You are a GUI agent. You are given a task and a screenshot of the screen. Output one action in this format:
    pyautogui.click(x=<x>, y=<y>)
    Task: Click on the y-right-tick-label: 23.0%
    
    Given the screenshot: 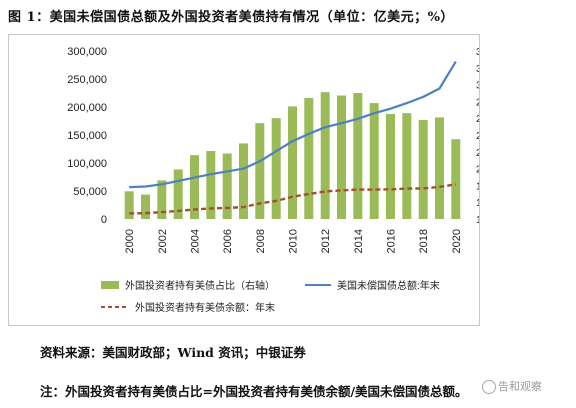 What is the action you would take?
    pyautogui.click(x=477, y=153)
    